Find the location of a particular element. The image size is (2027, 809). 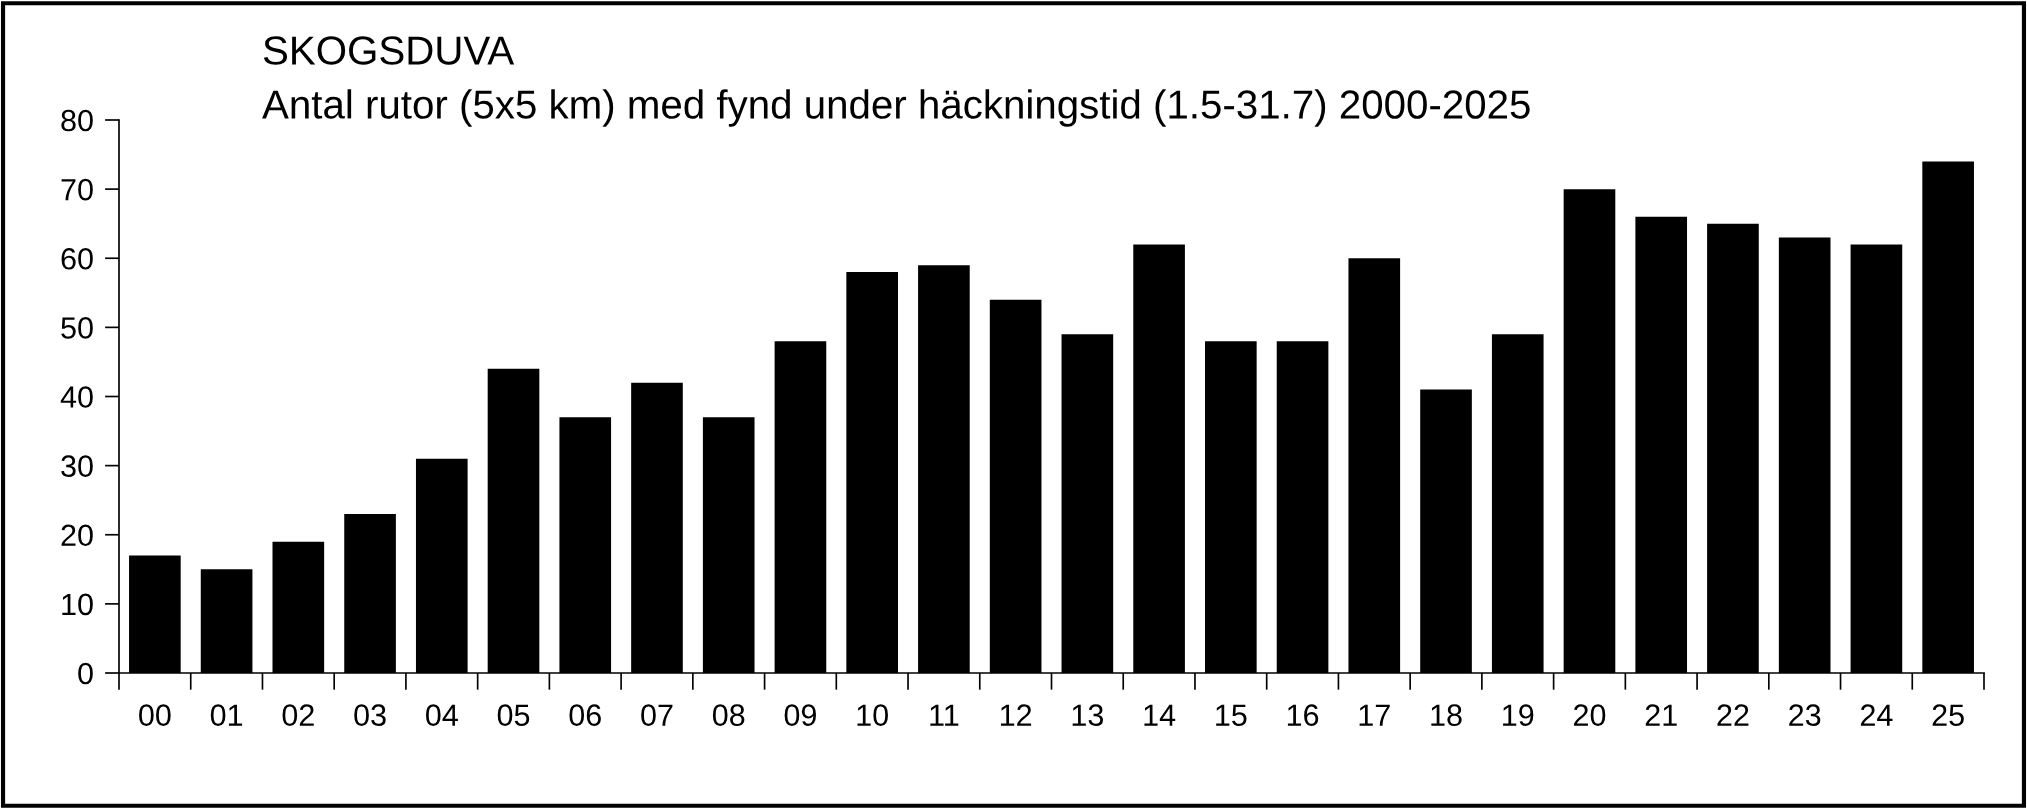

x-tick-label: 13 is located at coordinates (1088, 715).